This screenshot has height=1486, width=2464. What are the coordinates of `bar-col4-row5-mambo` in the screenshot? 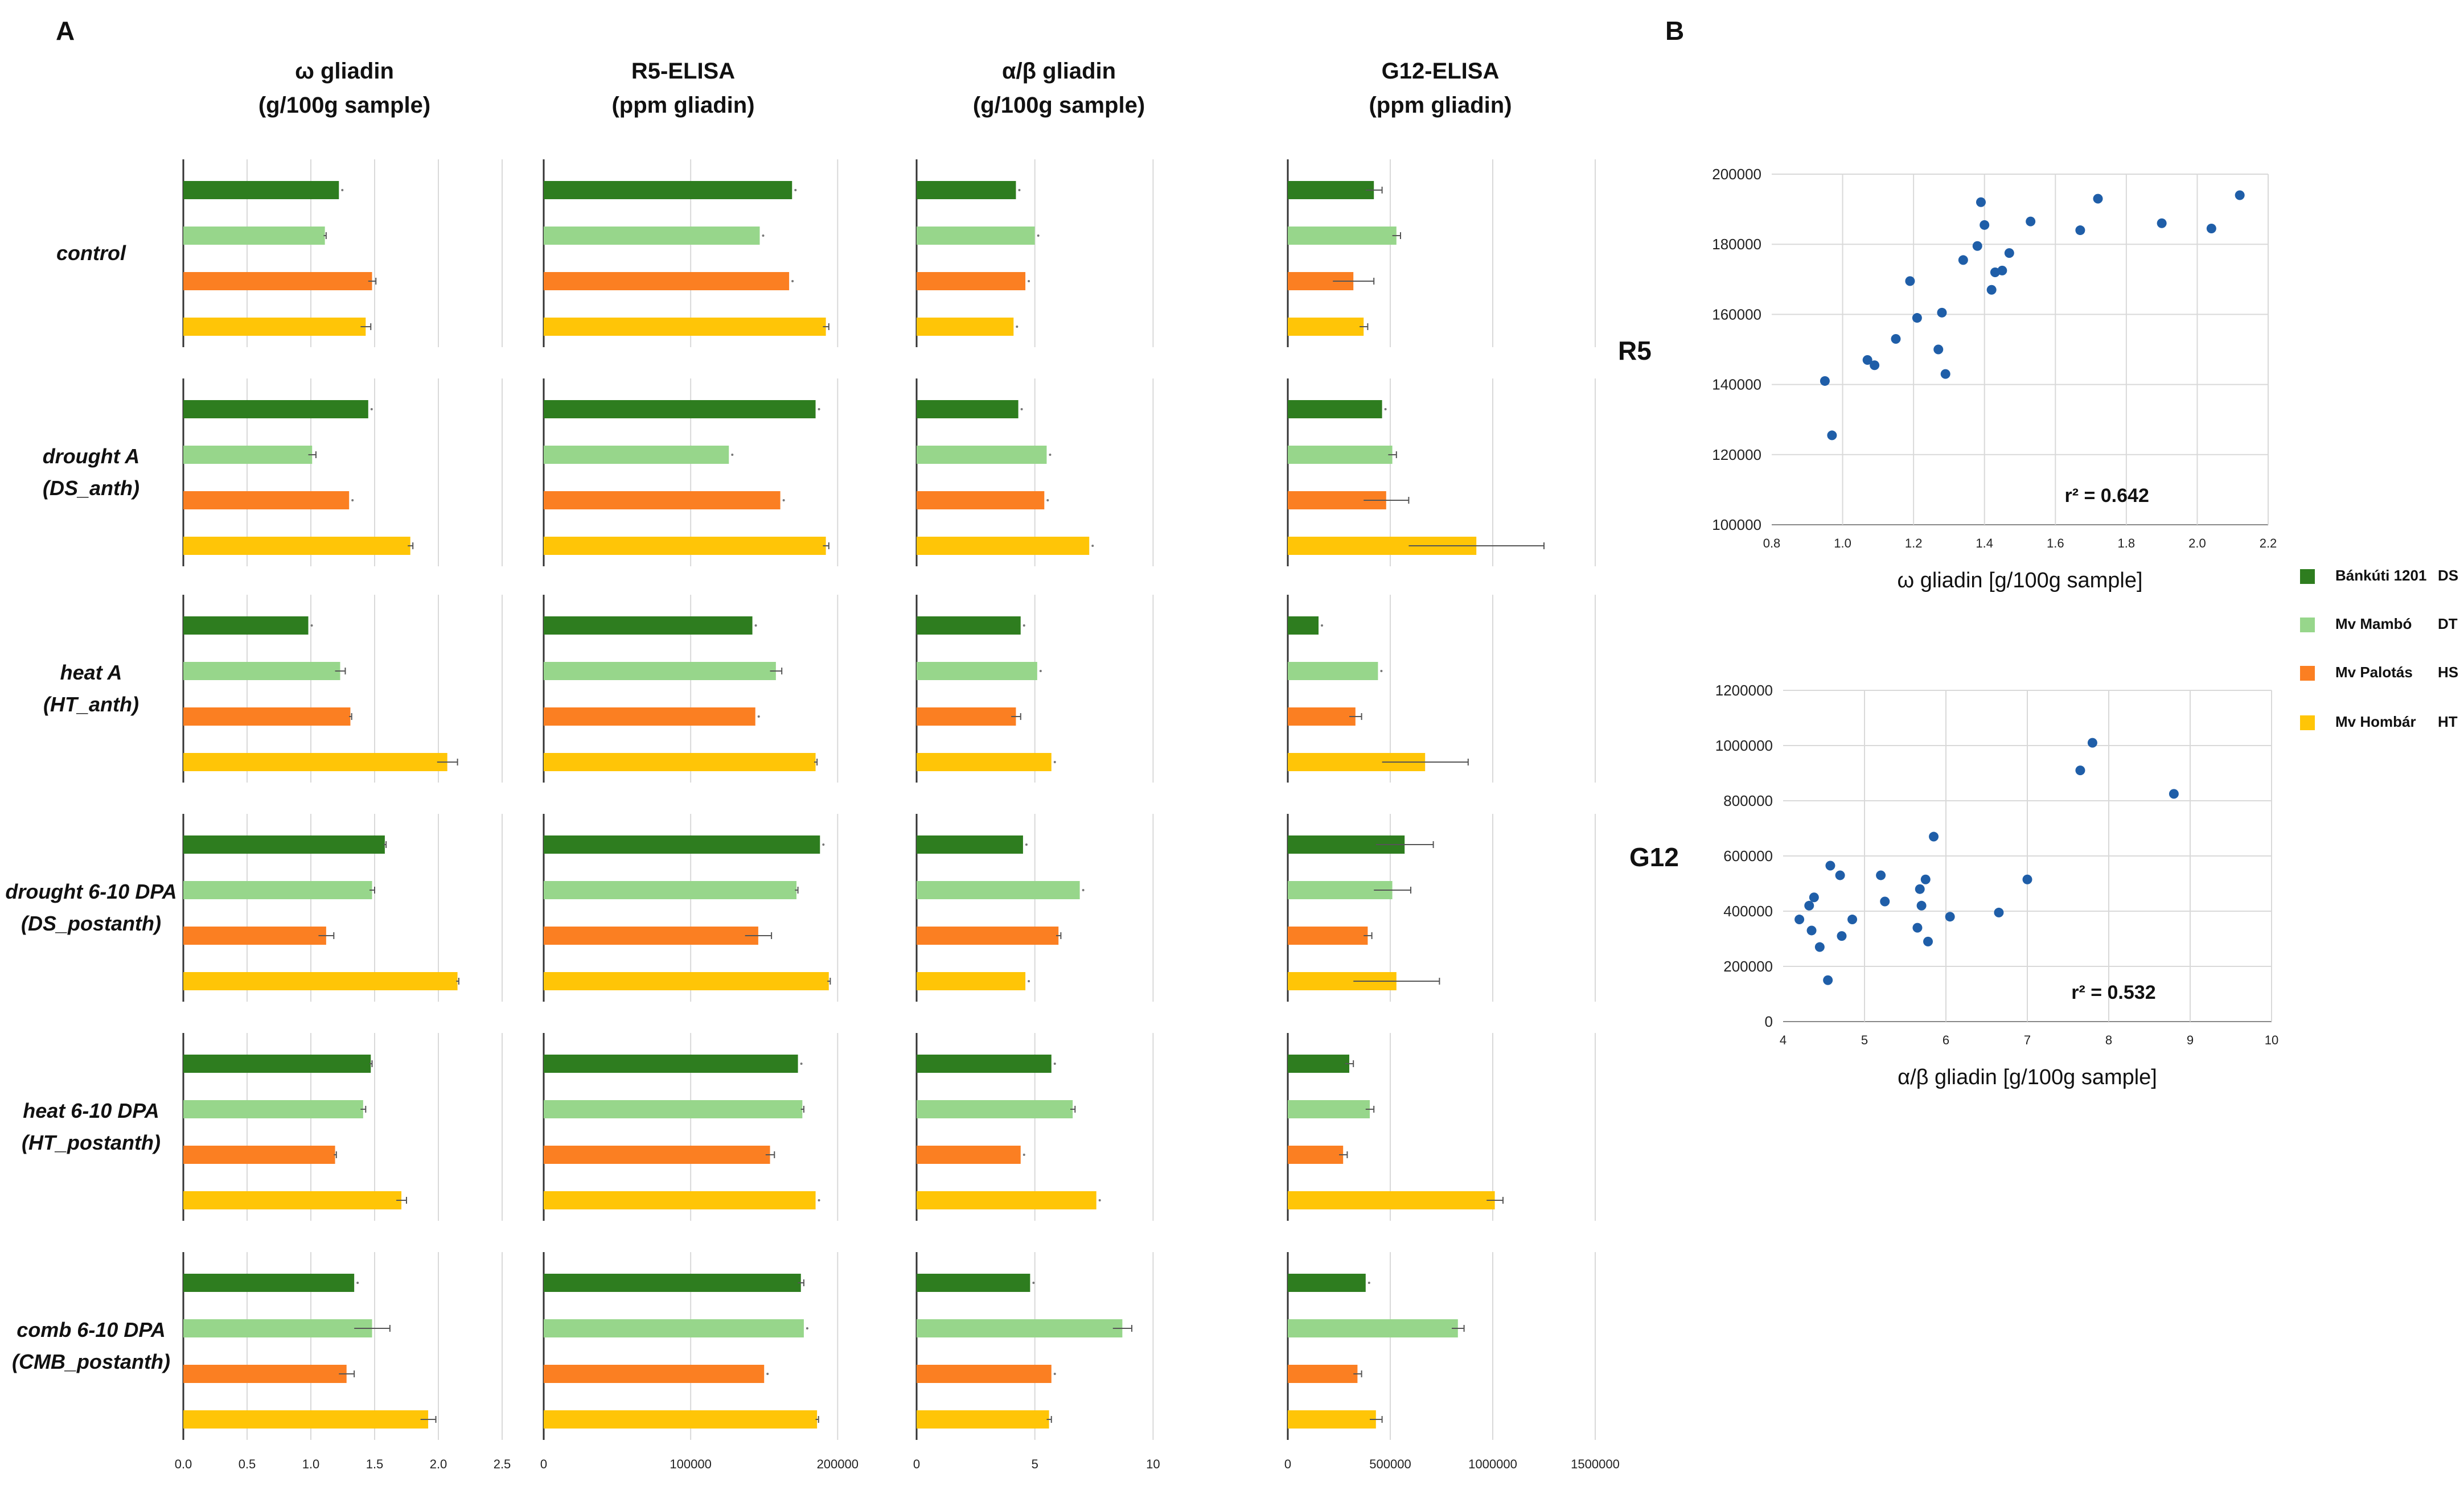 It's located at (1329, 1109).